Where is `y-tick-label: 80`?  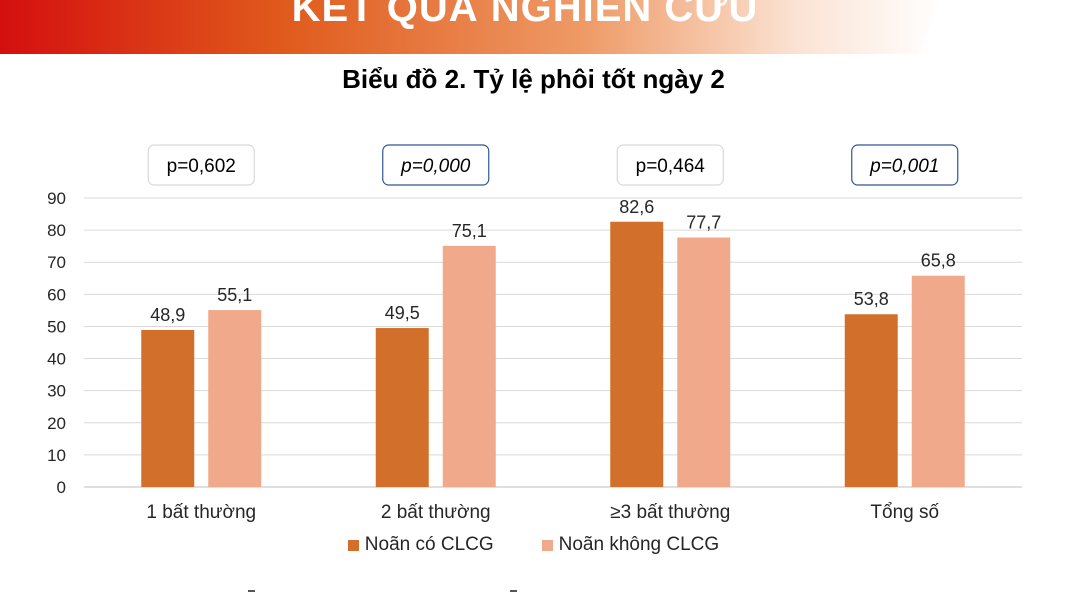
y-tick-label: 80 is located at coordinates (56, 230).